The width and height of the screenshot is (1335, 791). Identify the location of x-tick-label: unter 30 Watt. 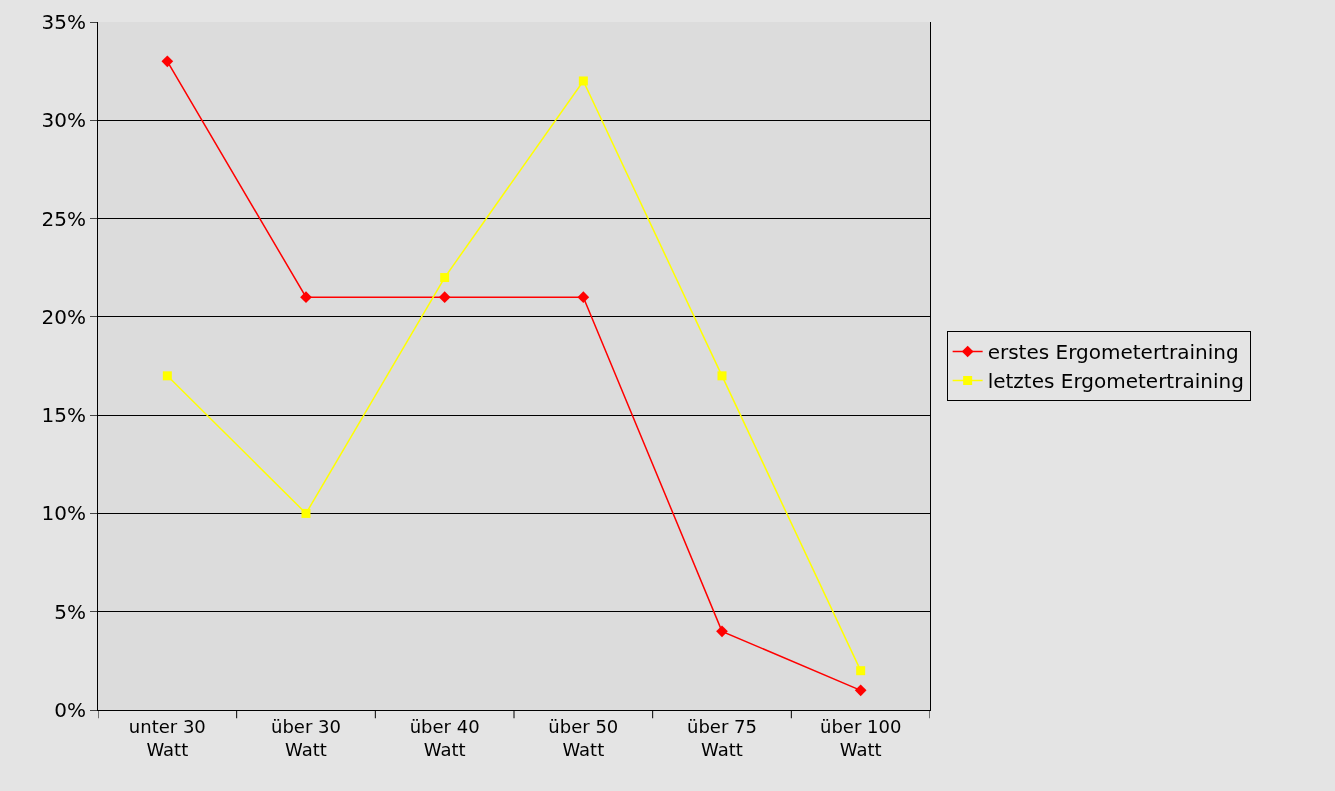
(167, 737).